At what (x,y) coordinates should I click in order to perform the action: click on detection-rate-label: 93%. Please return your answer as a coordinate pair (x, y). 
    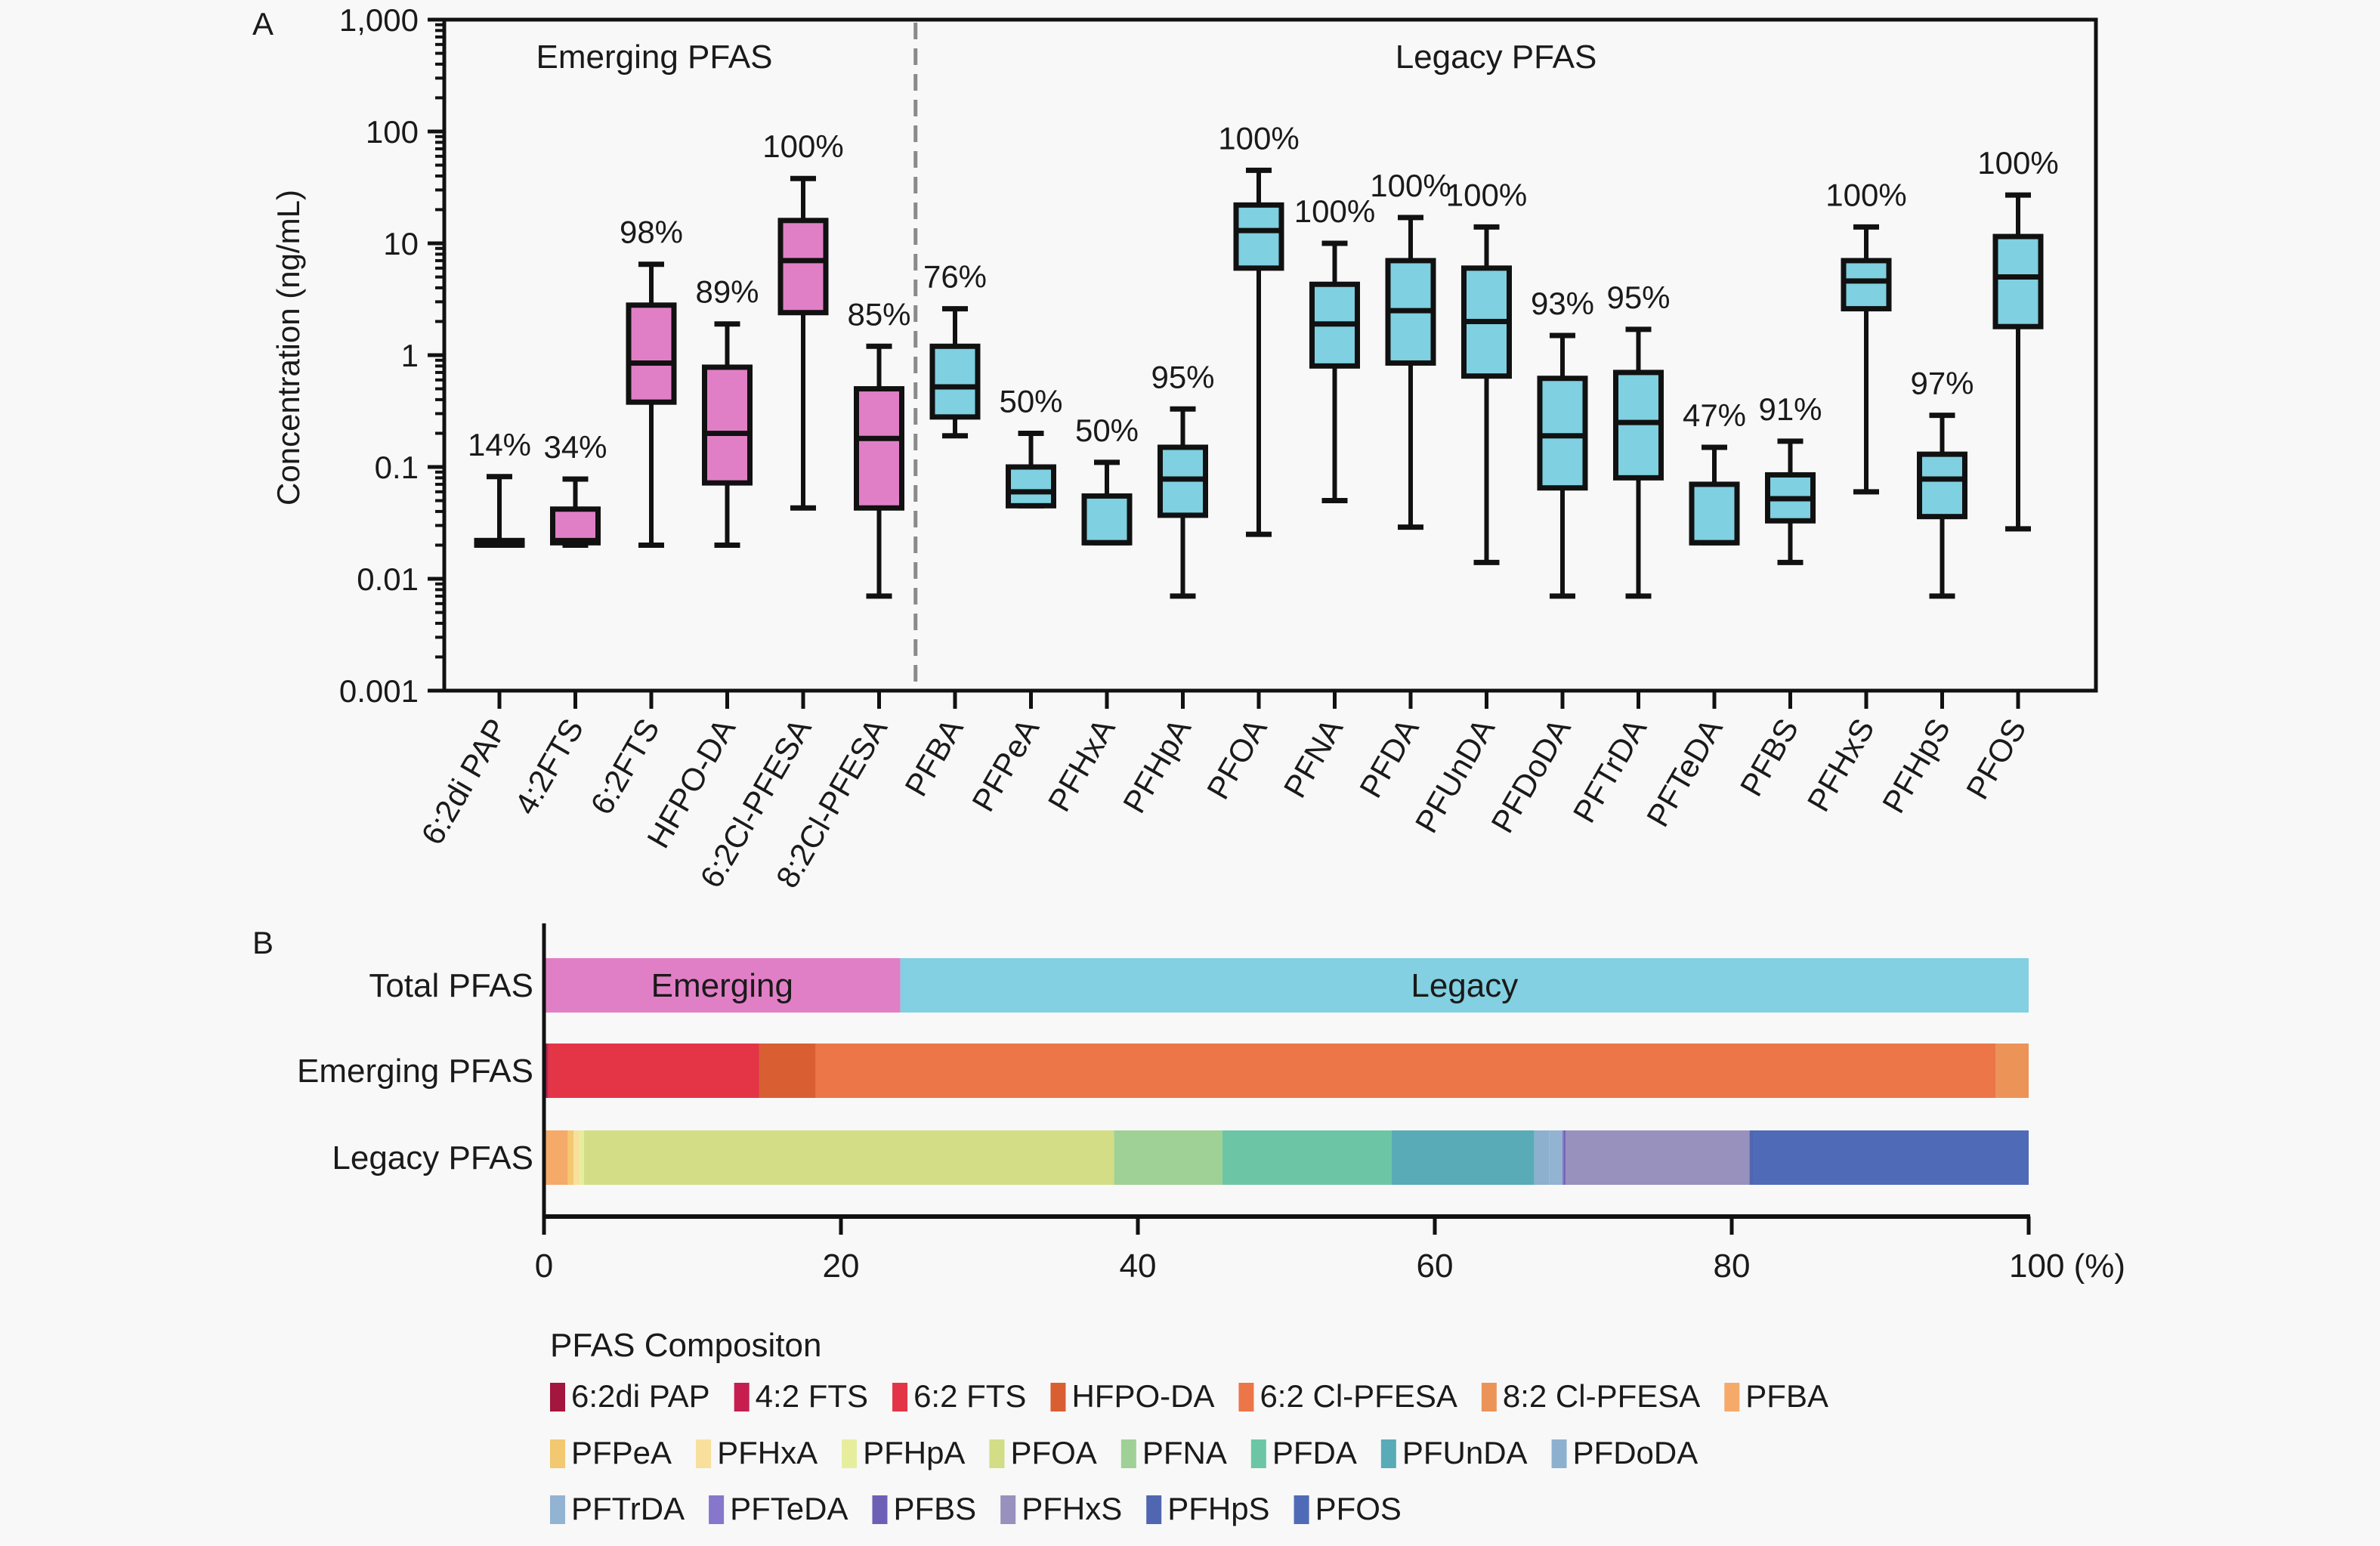
    Looking at the image, I should click on (1562, 303).